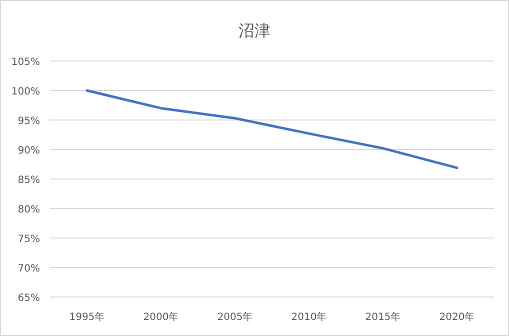 This screenshot has width=509, height=336. What do you see at coordinates (383, 317) in the screenshot?
I see `x-tick-label: 2015年` at bounding box center [383, 317].